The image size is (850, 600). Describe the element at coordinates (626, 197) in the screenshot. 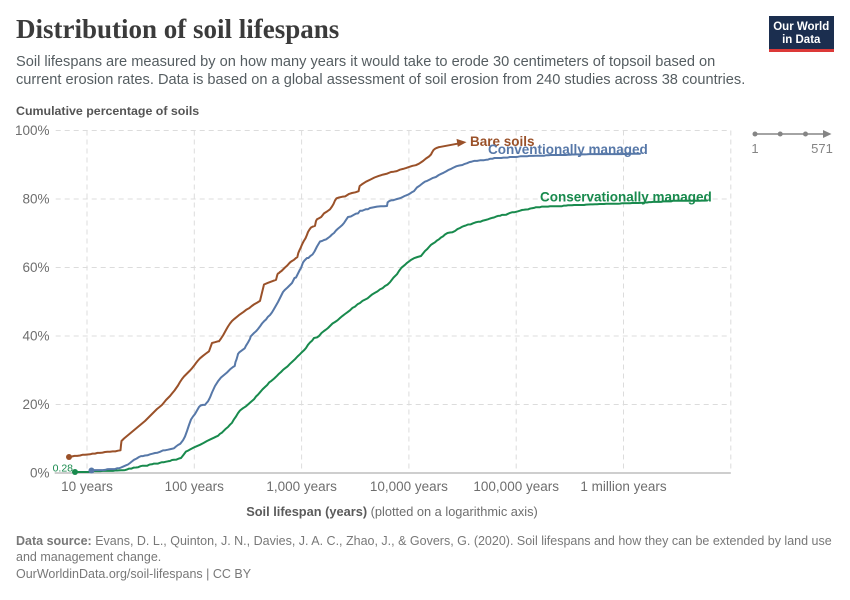

I see `svg-text: Conservationally managed` at that location.